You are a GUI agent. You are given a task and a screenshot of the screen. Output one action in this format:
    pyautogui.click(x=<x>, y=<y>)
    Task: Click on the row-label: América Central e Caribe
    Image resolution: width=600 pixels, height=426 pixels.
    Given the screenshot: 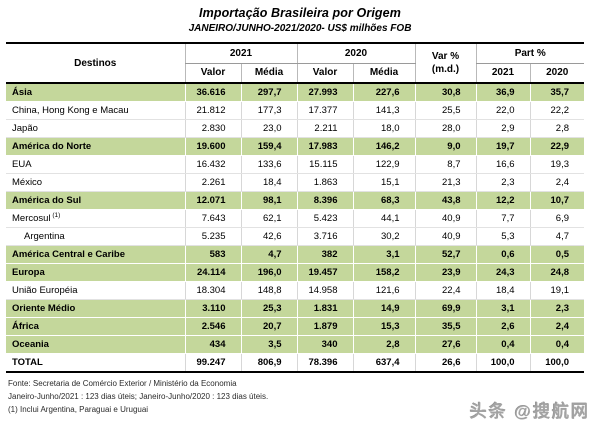 What is the action you would take?
    pyautogui.click(x=96, y=254)
    